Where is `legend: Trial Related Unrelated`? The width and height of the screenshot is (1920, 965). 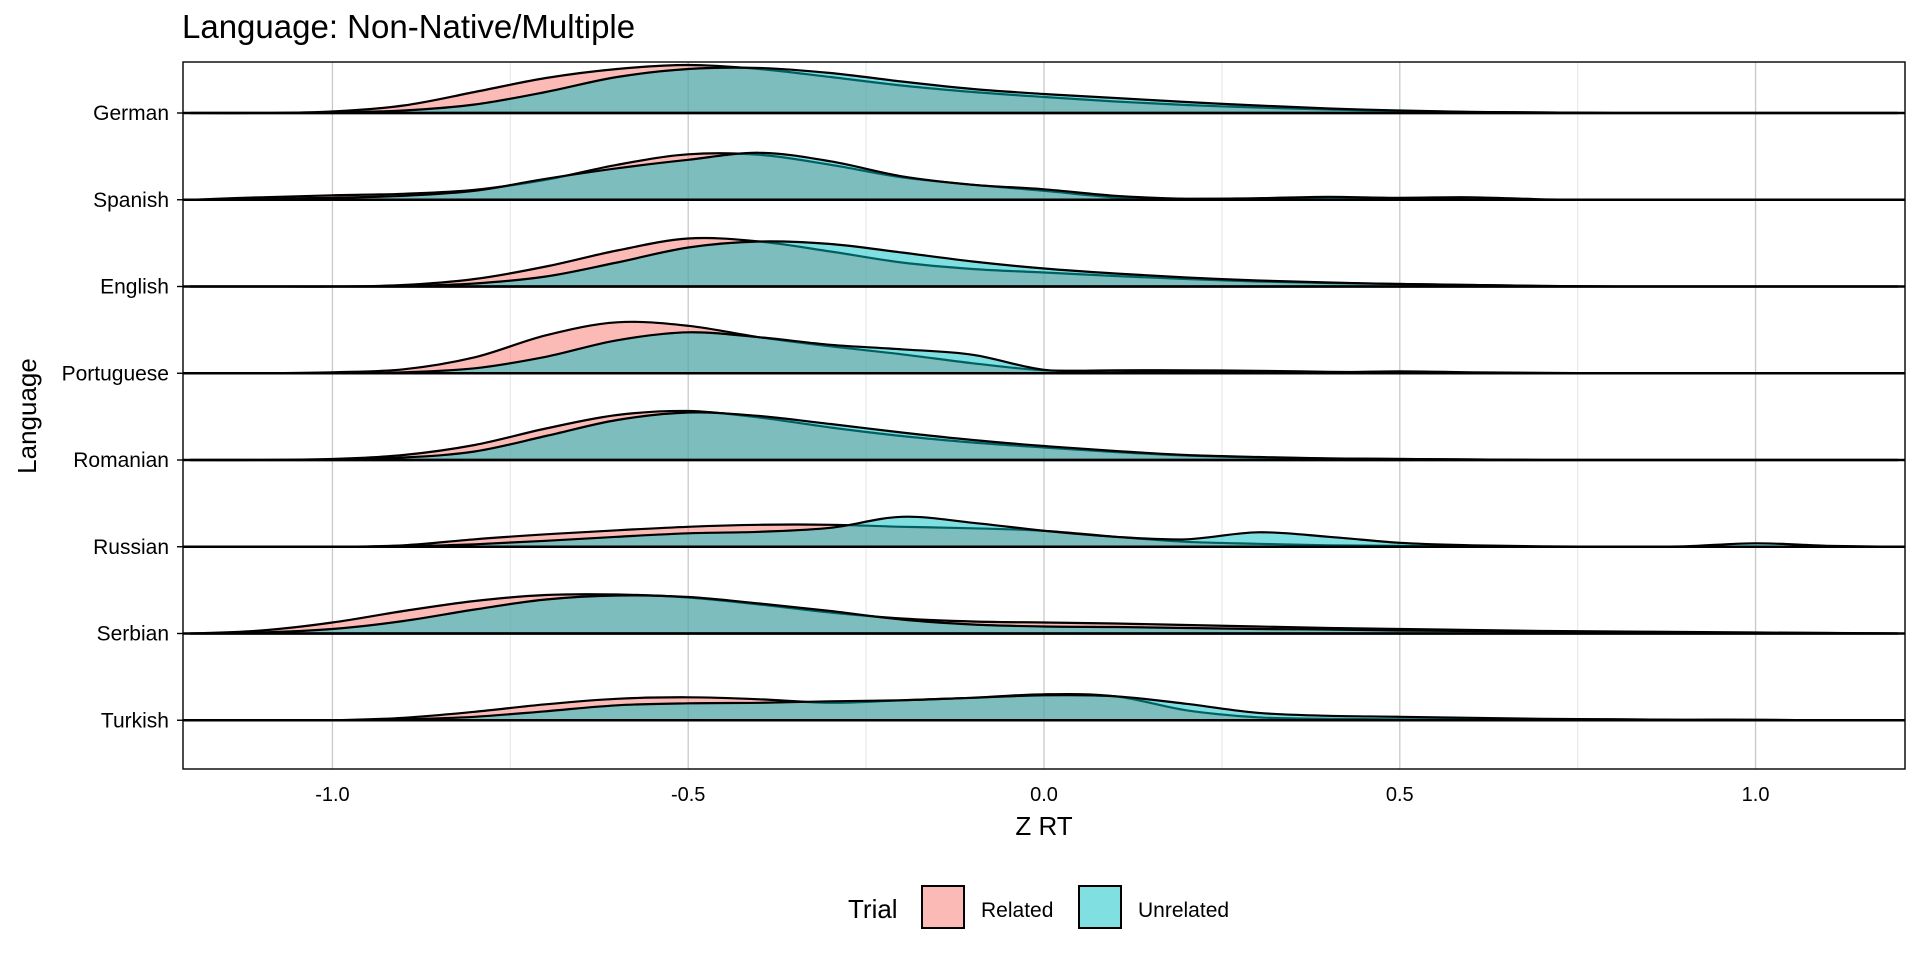 legend: Trial Related Unrelated is located at coordinates (1038, 907).